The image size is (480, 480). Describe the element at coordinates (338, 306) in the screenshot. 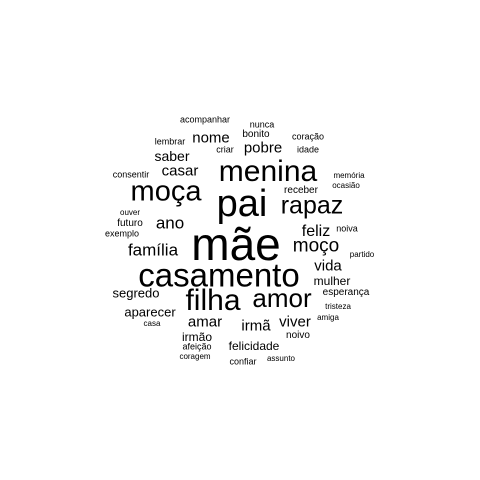

I see `word-tristeza: tristeza` at that location.